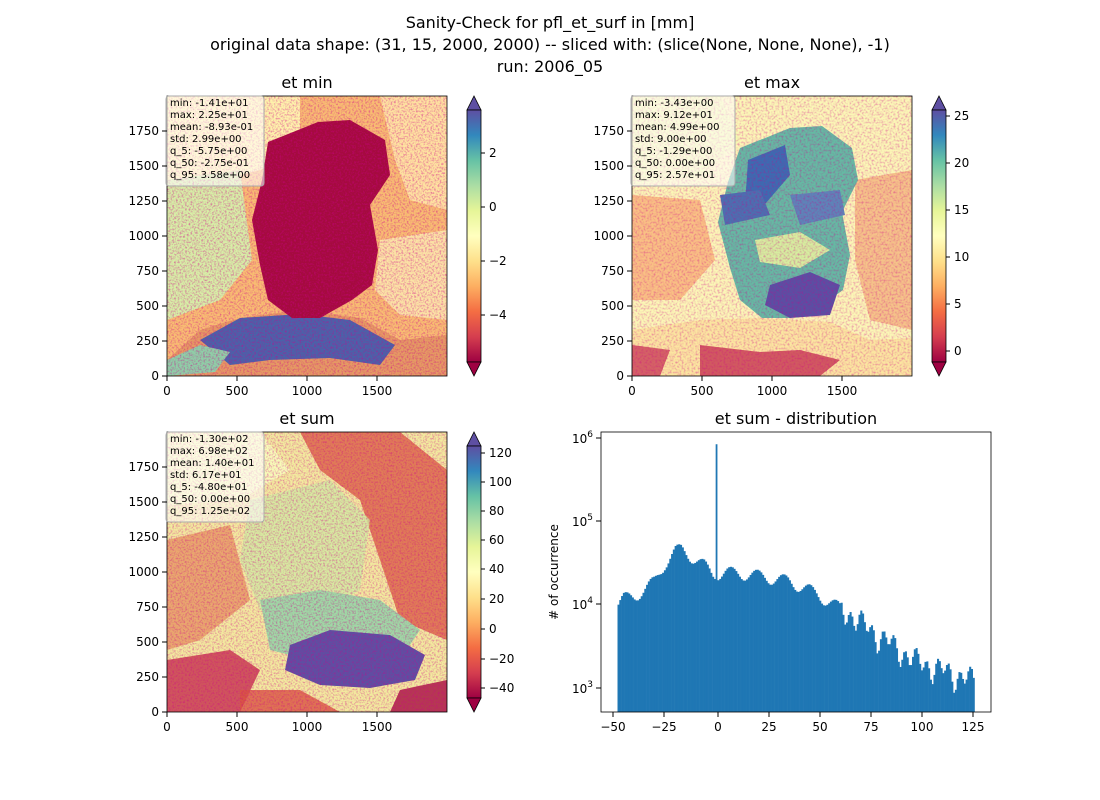  Describe the element at coordinates (143, 131) in the screenshot. I see `y-tick-label: 1750` at that location.